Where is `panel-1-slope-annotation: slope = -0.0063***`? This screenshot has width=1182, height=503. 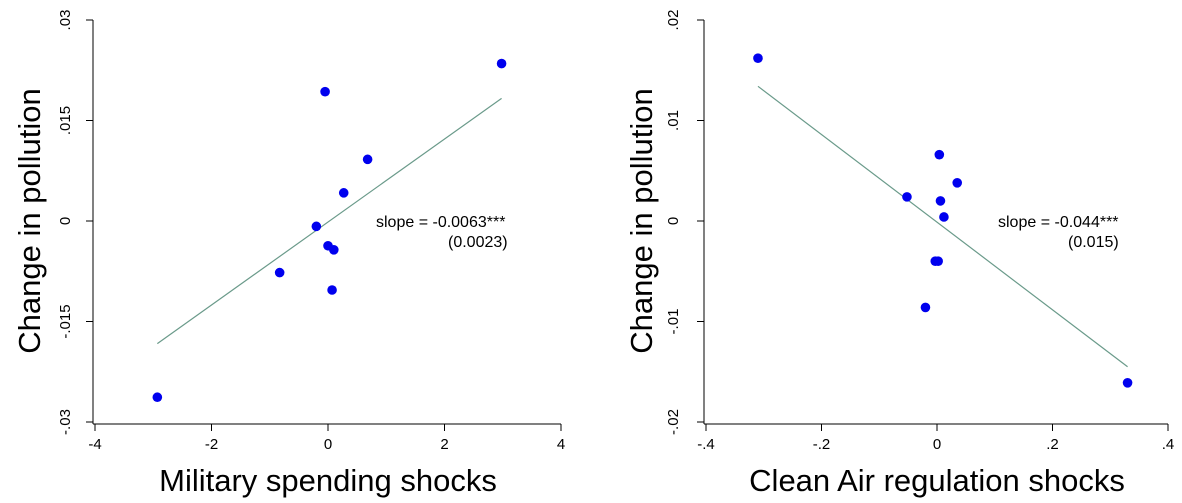 panel-1-slope-annotation: slope = -0.0063*** is located at coordinates (440, 222).